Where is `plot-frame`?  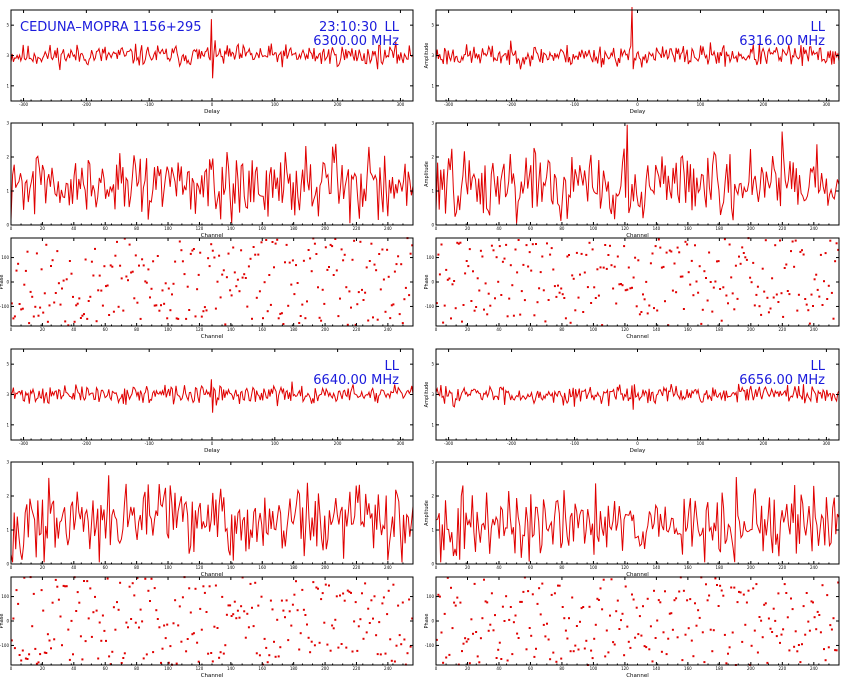 plot-frame is located at coordinates (637, 621).